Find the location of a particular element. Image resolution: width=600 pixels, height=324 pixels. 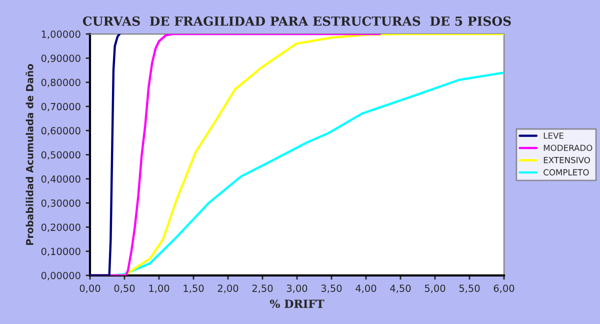

y-tick-label: 0,00000 is located at coordinates (60, 276).